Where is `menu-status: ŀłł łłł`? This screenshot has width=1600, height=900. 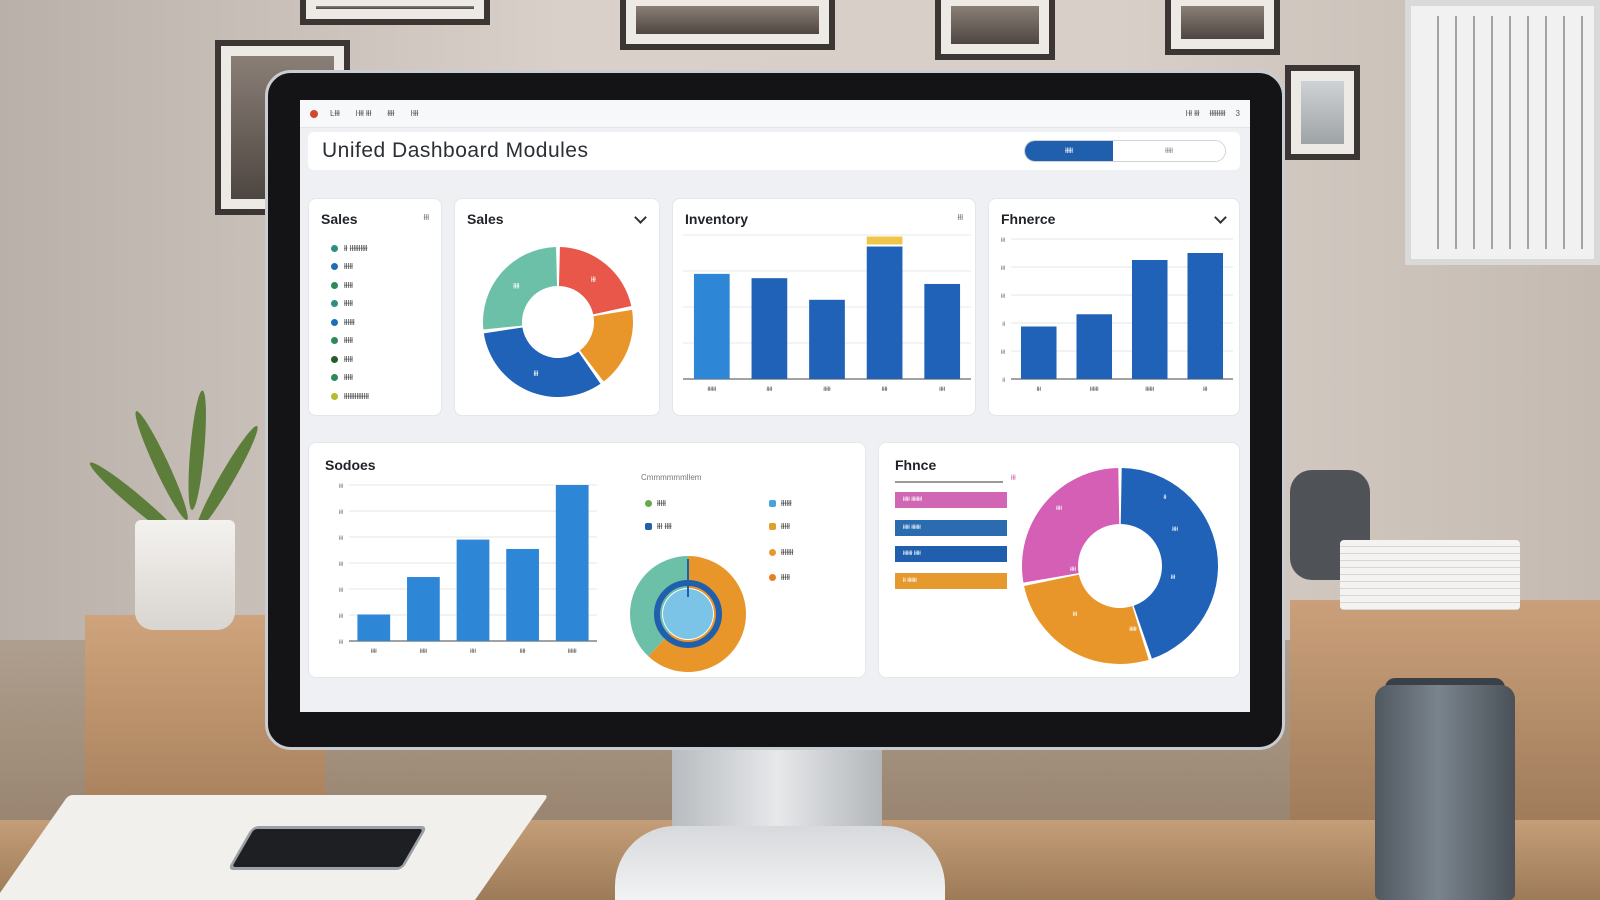
menu-status: ŀłł łłł is located at coordinates (1192, 113).